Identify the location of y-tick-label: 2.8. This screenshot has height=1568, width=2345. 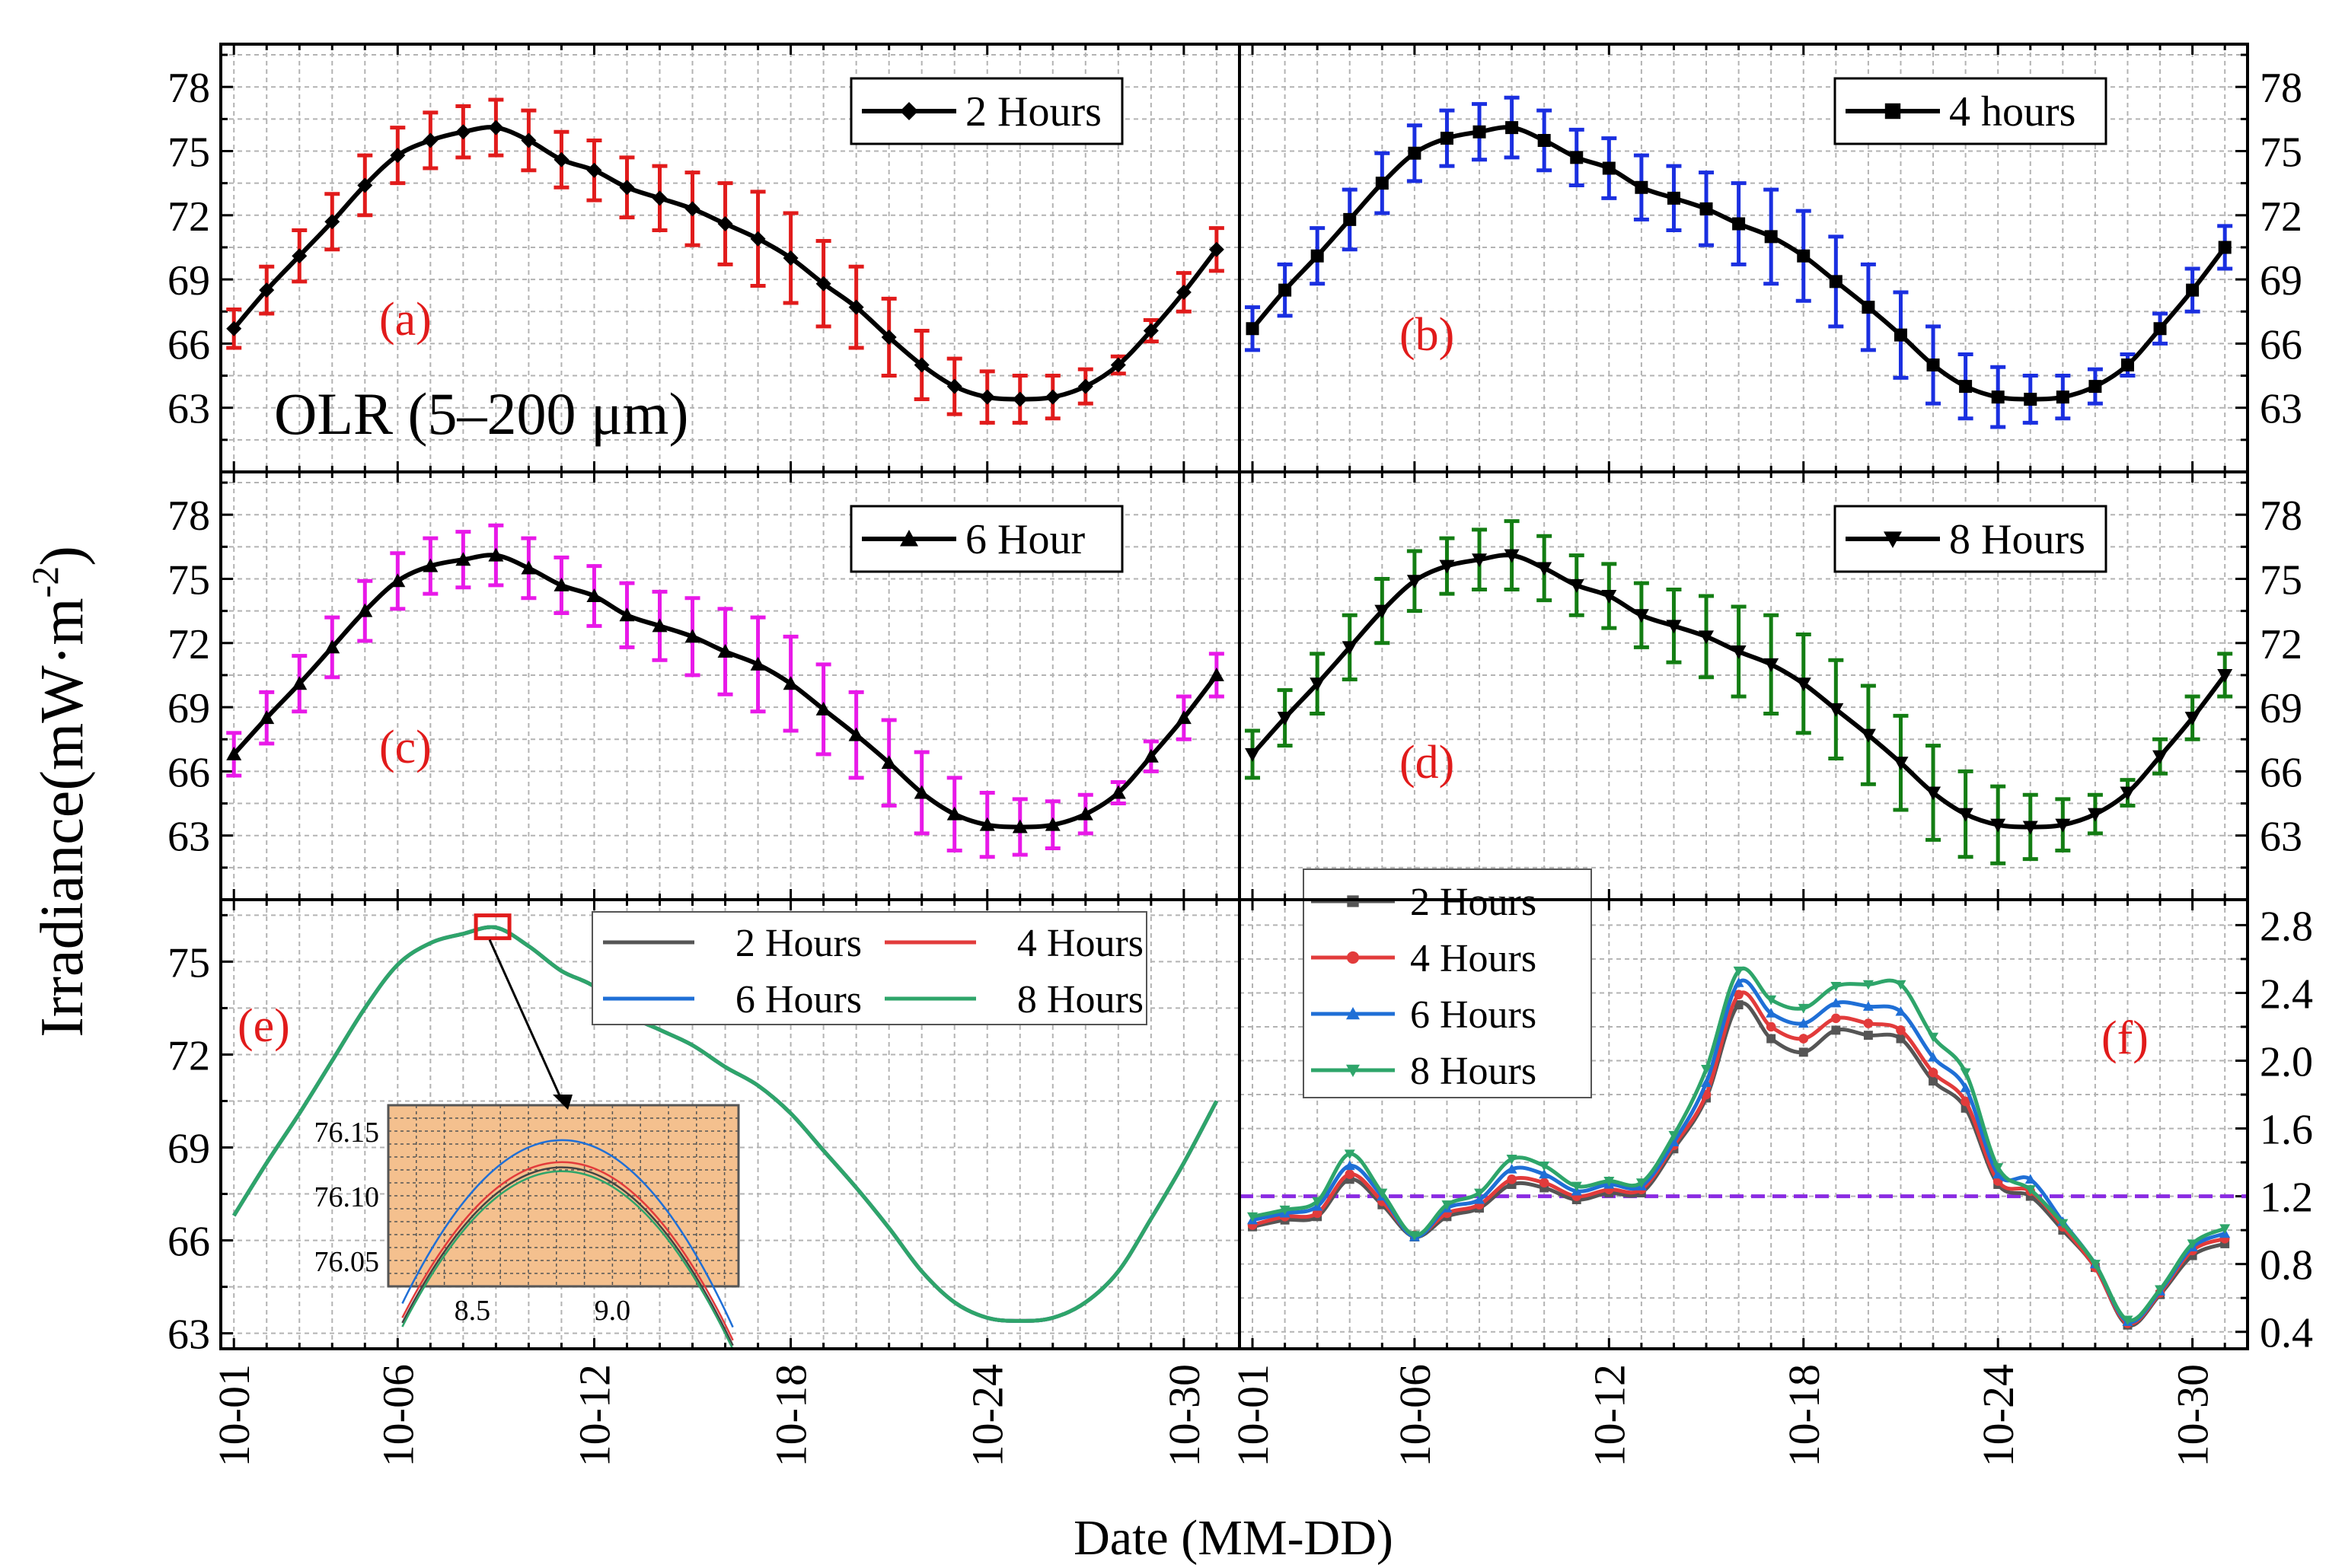
(2286, 926).